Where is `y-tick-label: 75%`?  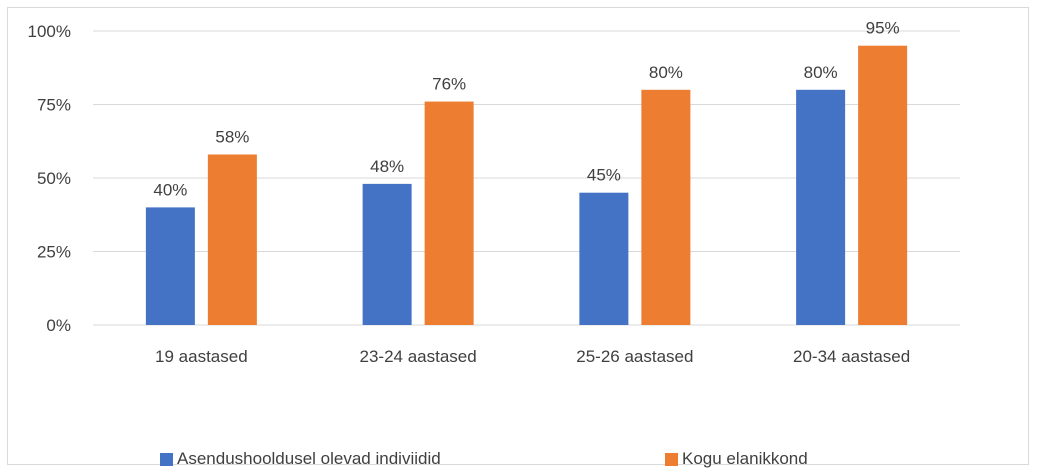
y-tick-label: 75% is located at coordinates (54, 105).